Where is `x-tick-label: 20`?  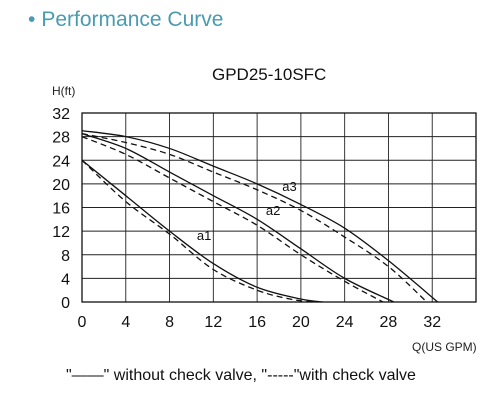
x-tick-label: 20 is located at coordinates (301, 322).